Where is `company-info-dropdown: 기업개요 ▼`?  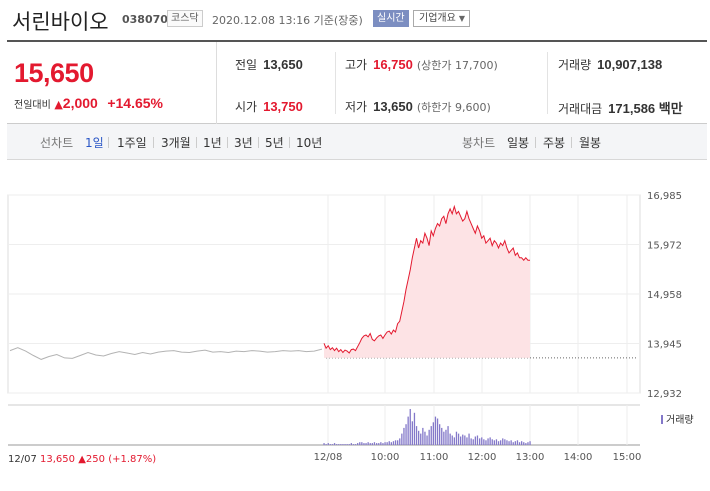 company-info-dropdown: 기업개요 ▼ is located at coordinates (441, 18).